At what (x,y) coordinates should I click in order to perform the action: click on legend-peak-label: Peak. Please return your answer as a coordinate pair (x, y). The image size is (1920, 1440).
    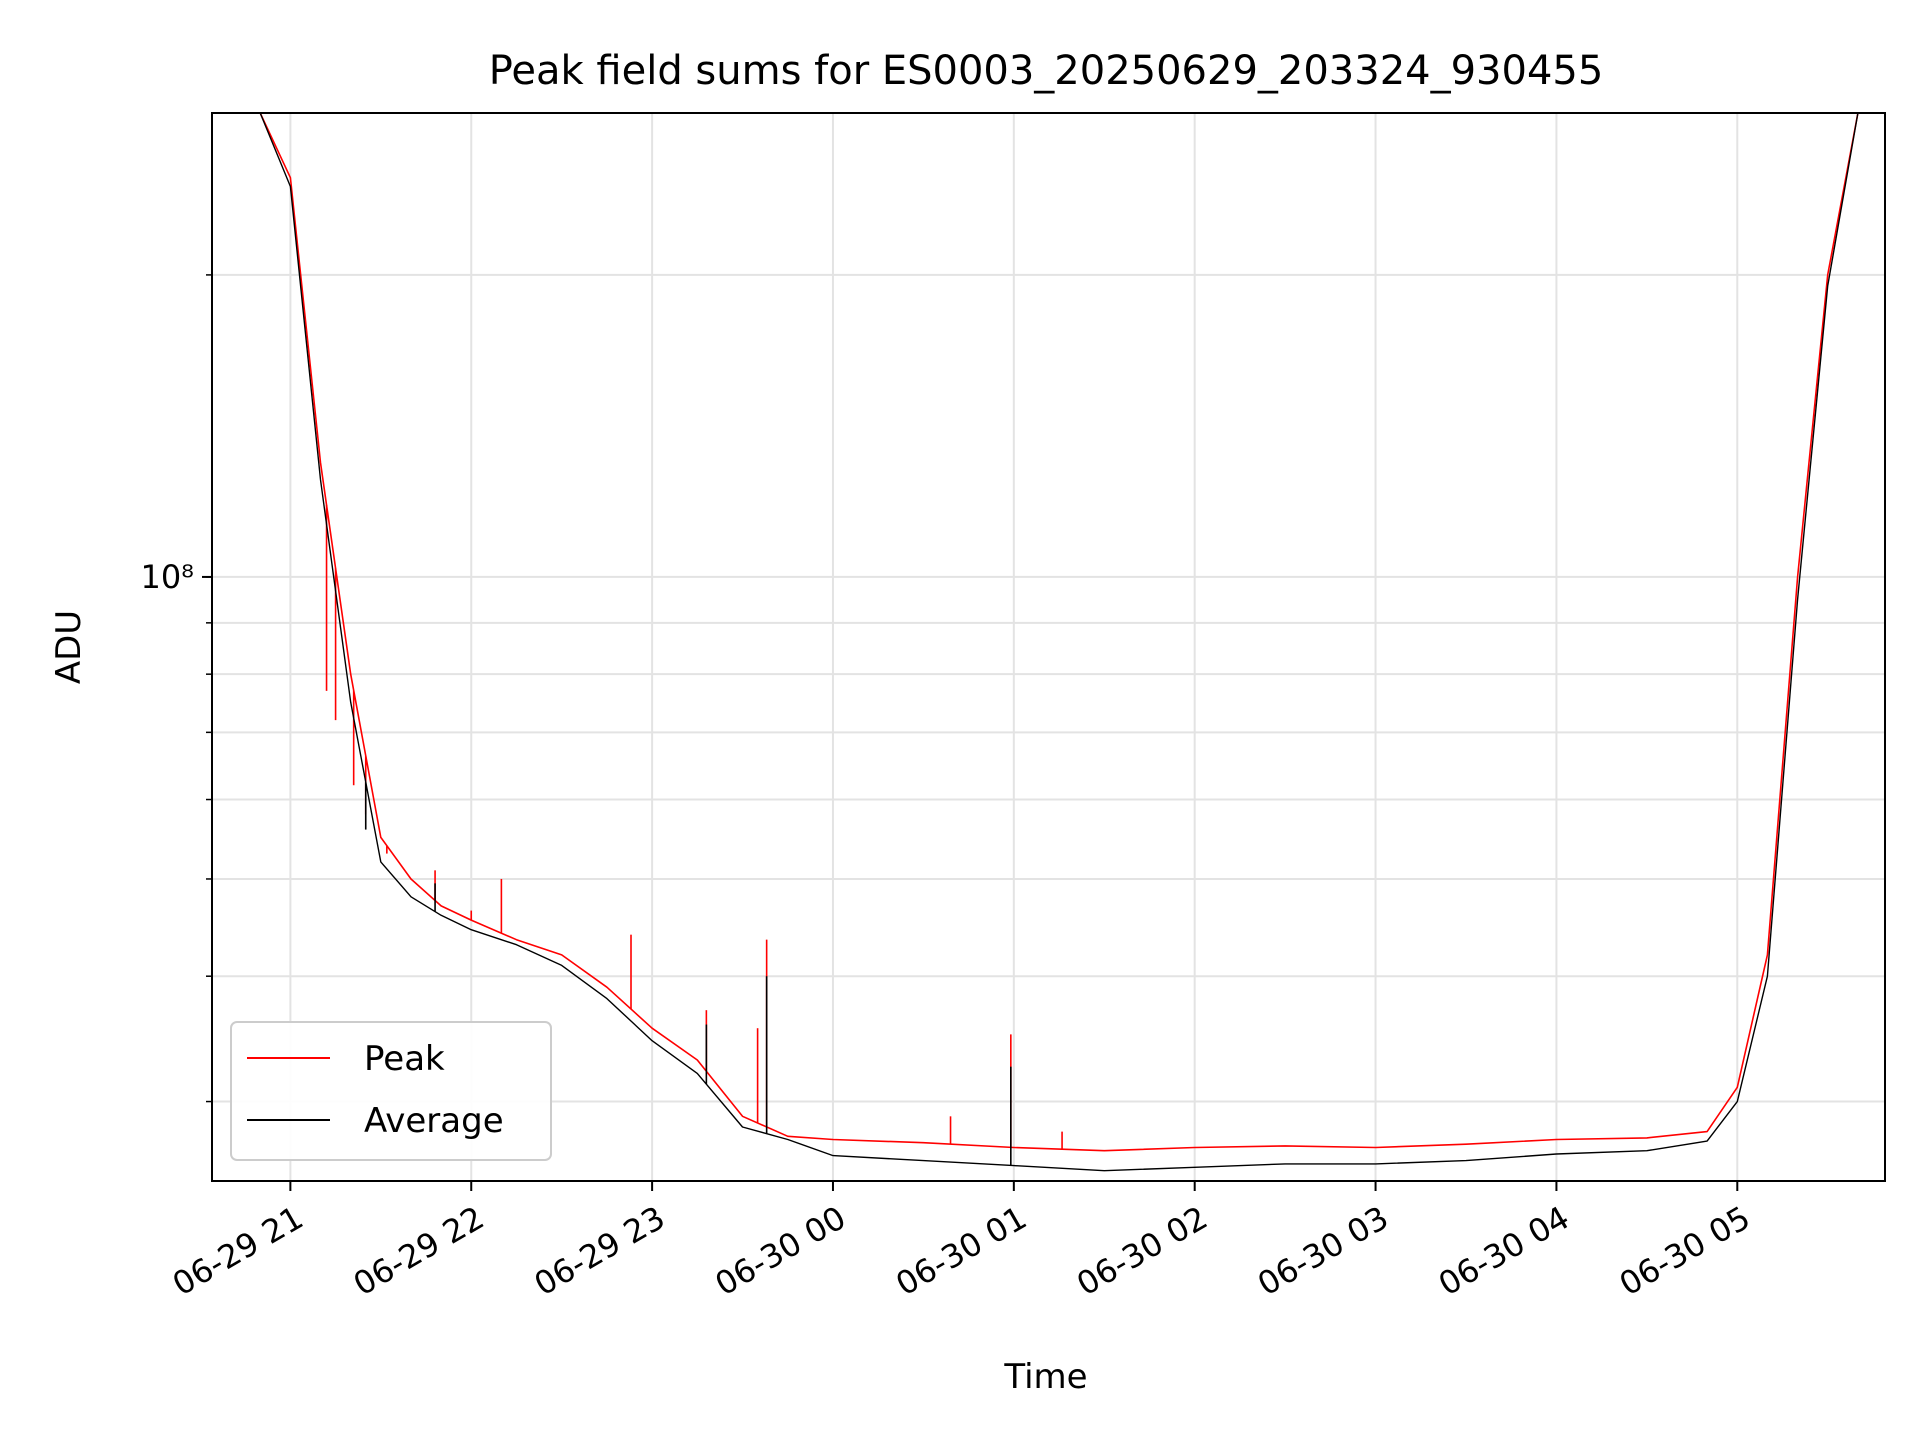
    Looking at the image, I should click on (404, 1059).